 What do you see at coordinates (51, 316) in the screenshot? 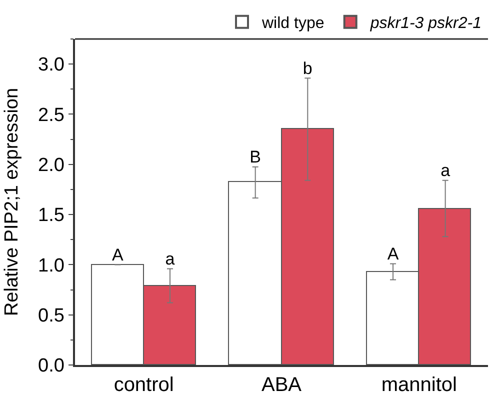
I see `y-tick-label: 0.5` at bounding box center [51, 316].